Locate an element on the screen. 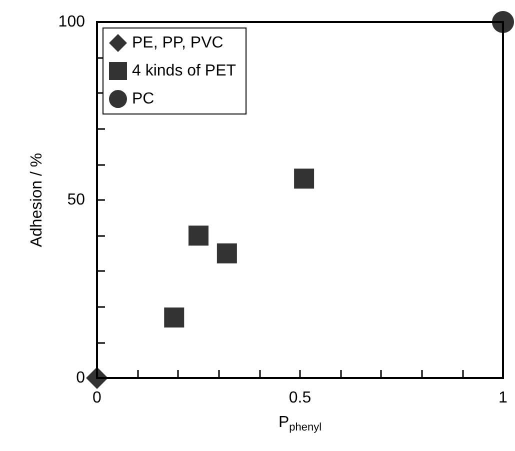 This screenshot has height=451, width=515. y-tick-label: 100 is located at coordinates (72, 22).